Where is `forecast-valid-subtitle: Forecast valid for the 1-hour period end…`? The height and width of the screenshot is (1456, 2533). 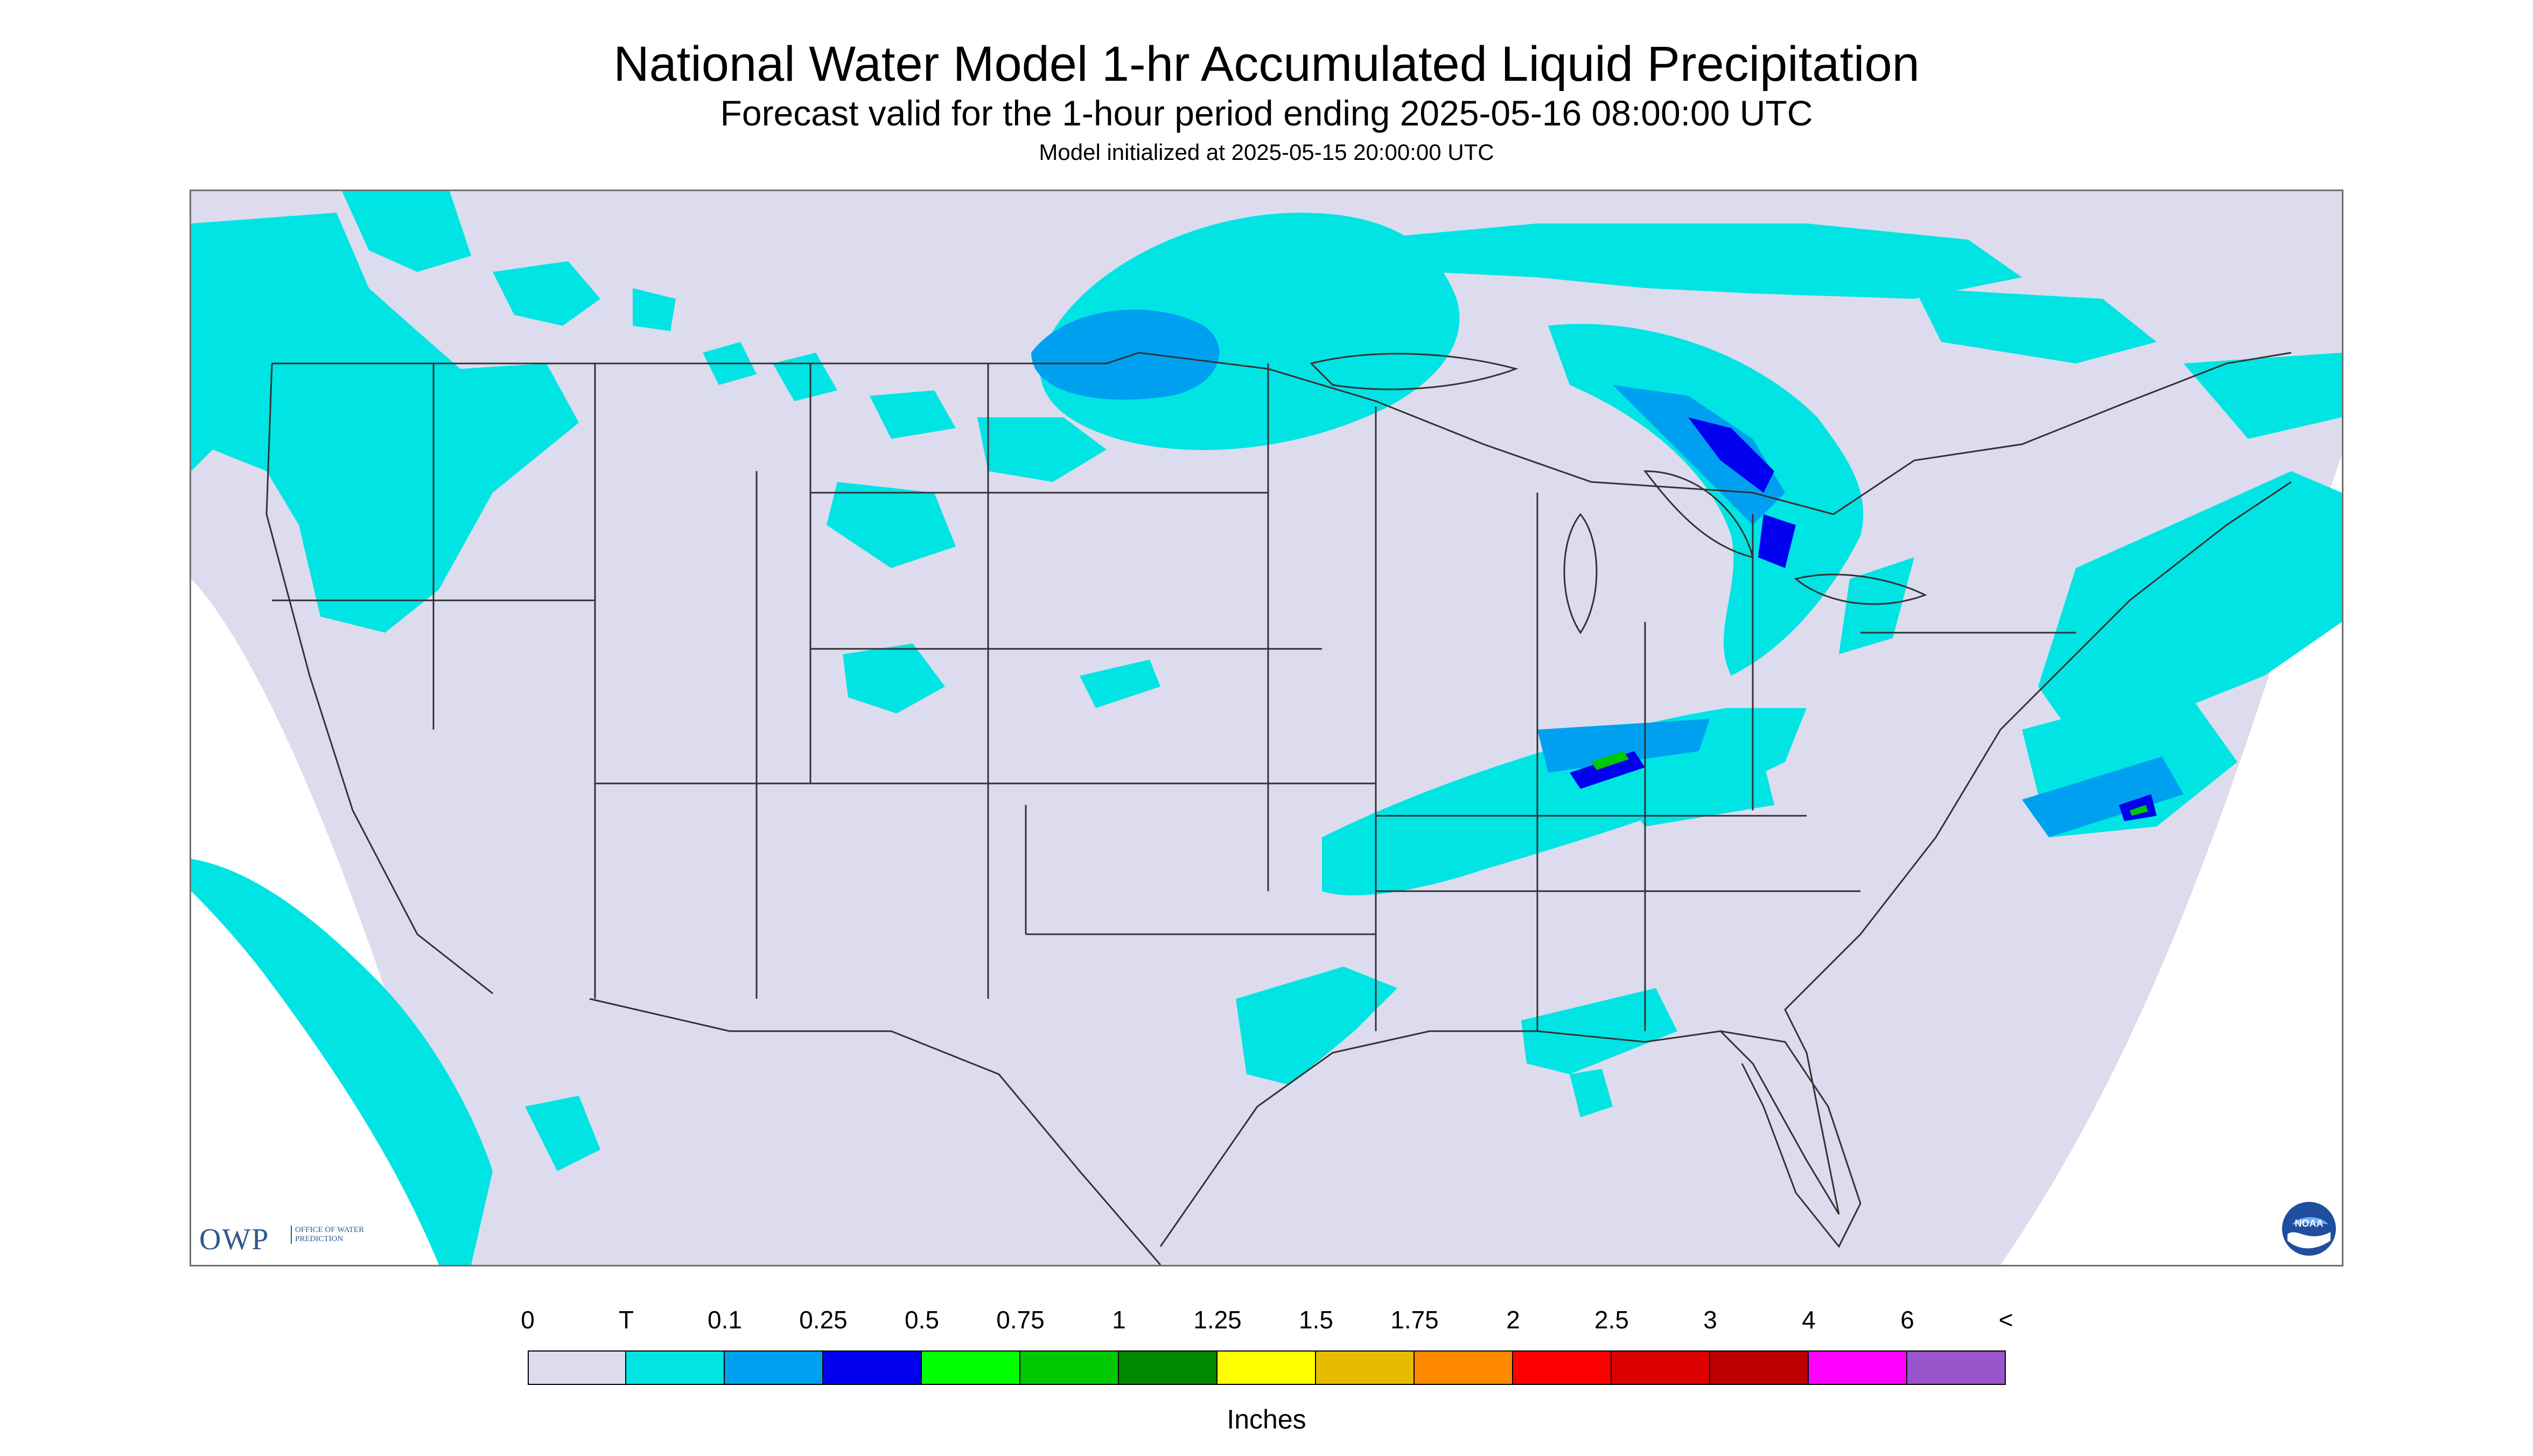 forecast-valid-subtitle: Forecast valid for the 1-hour period end… is located at coordinates (1266, 113).